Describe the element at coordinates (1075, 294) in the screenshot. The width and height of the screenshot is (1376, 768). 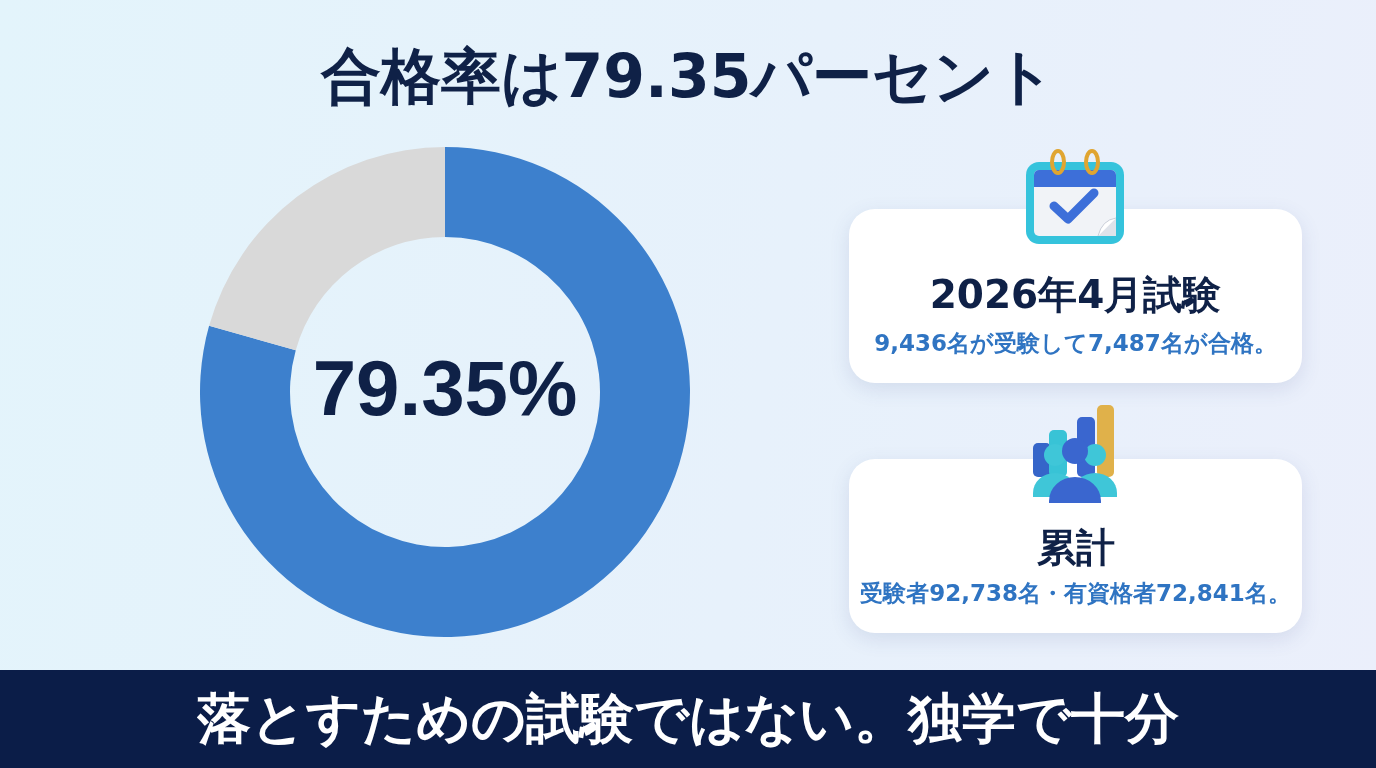
I see `text: 2026年4月試験` at that location.